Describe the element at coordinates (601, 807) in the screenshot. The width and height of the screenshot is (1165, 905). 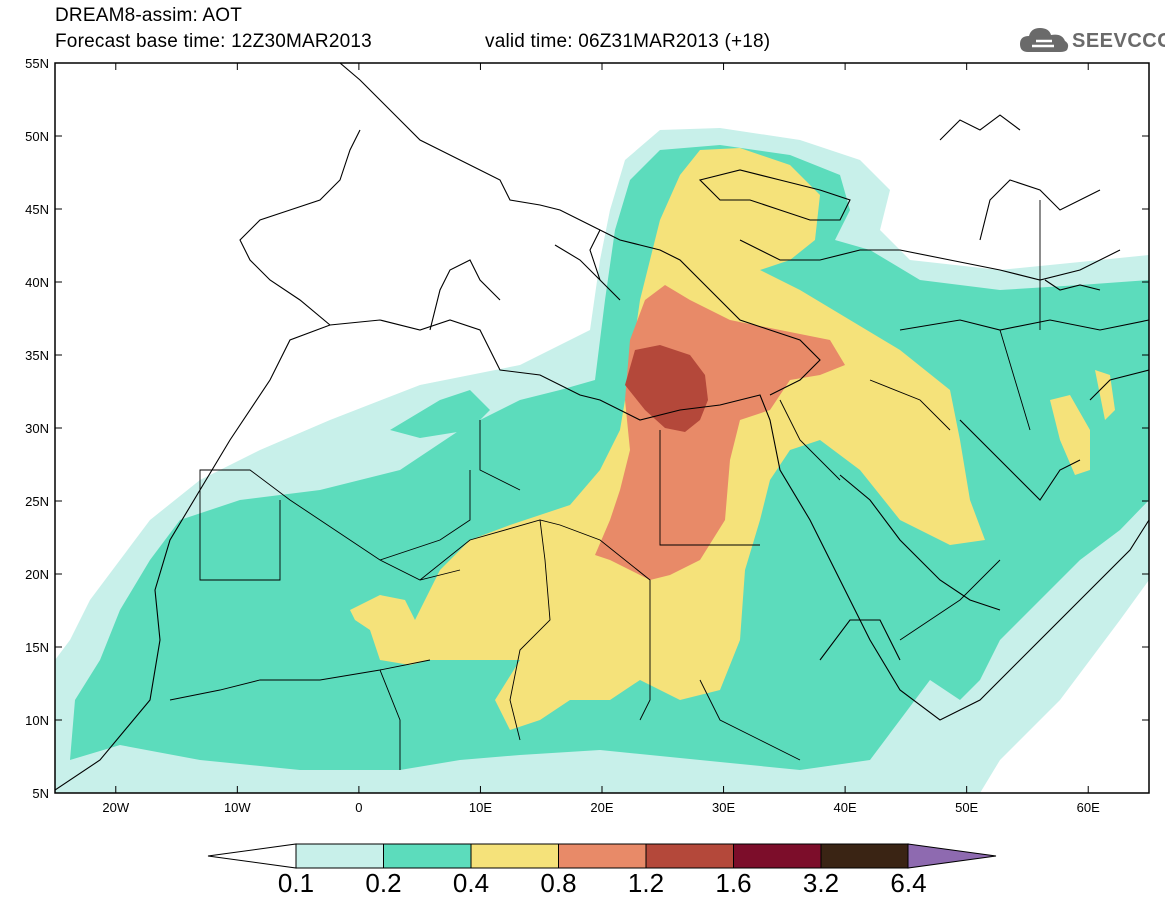
I see `lon-tick-label: 20E` at that location.